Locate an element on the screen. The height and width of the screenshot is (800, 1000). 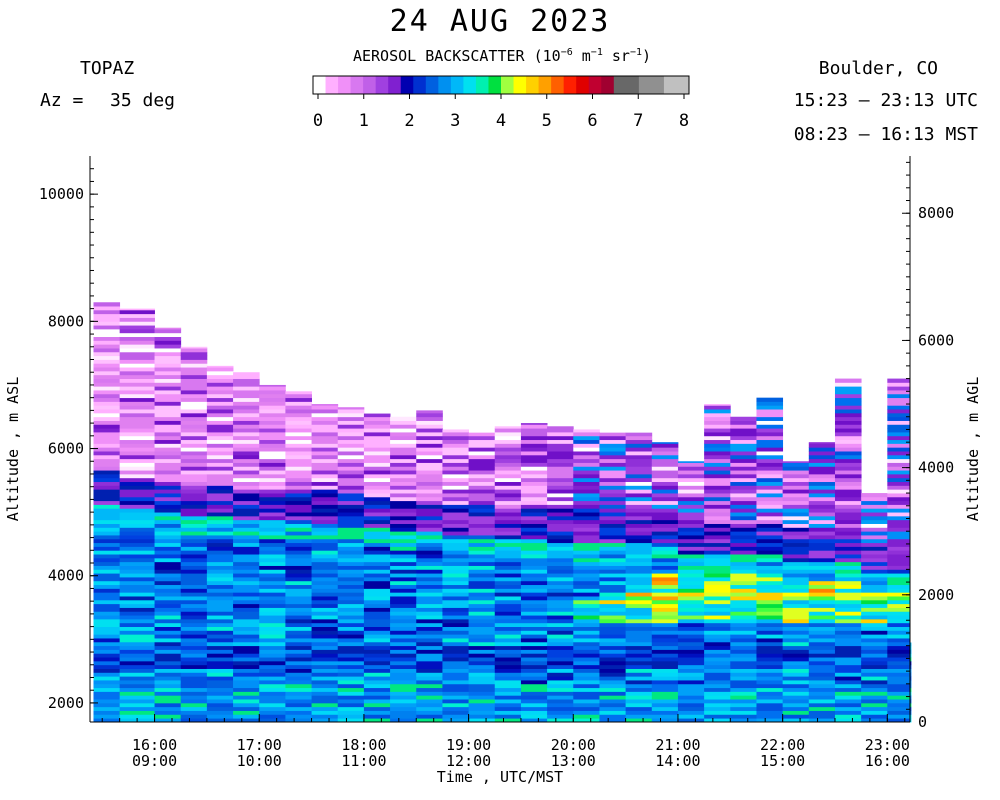
y-tick-label-left: 8000 is located at coordinates (66, 321).